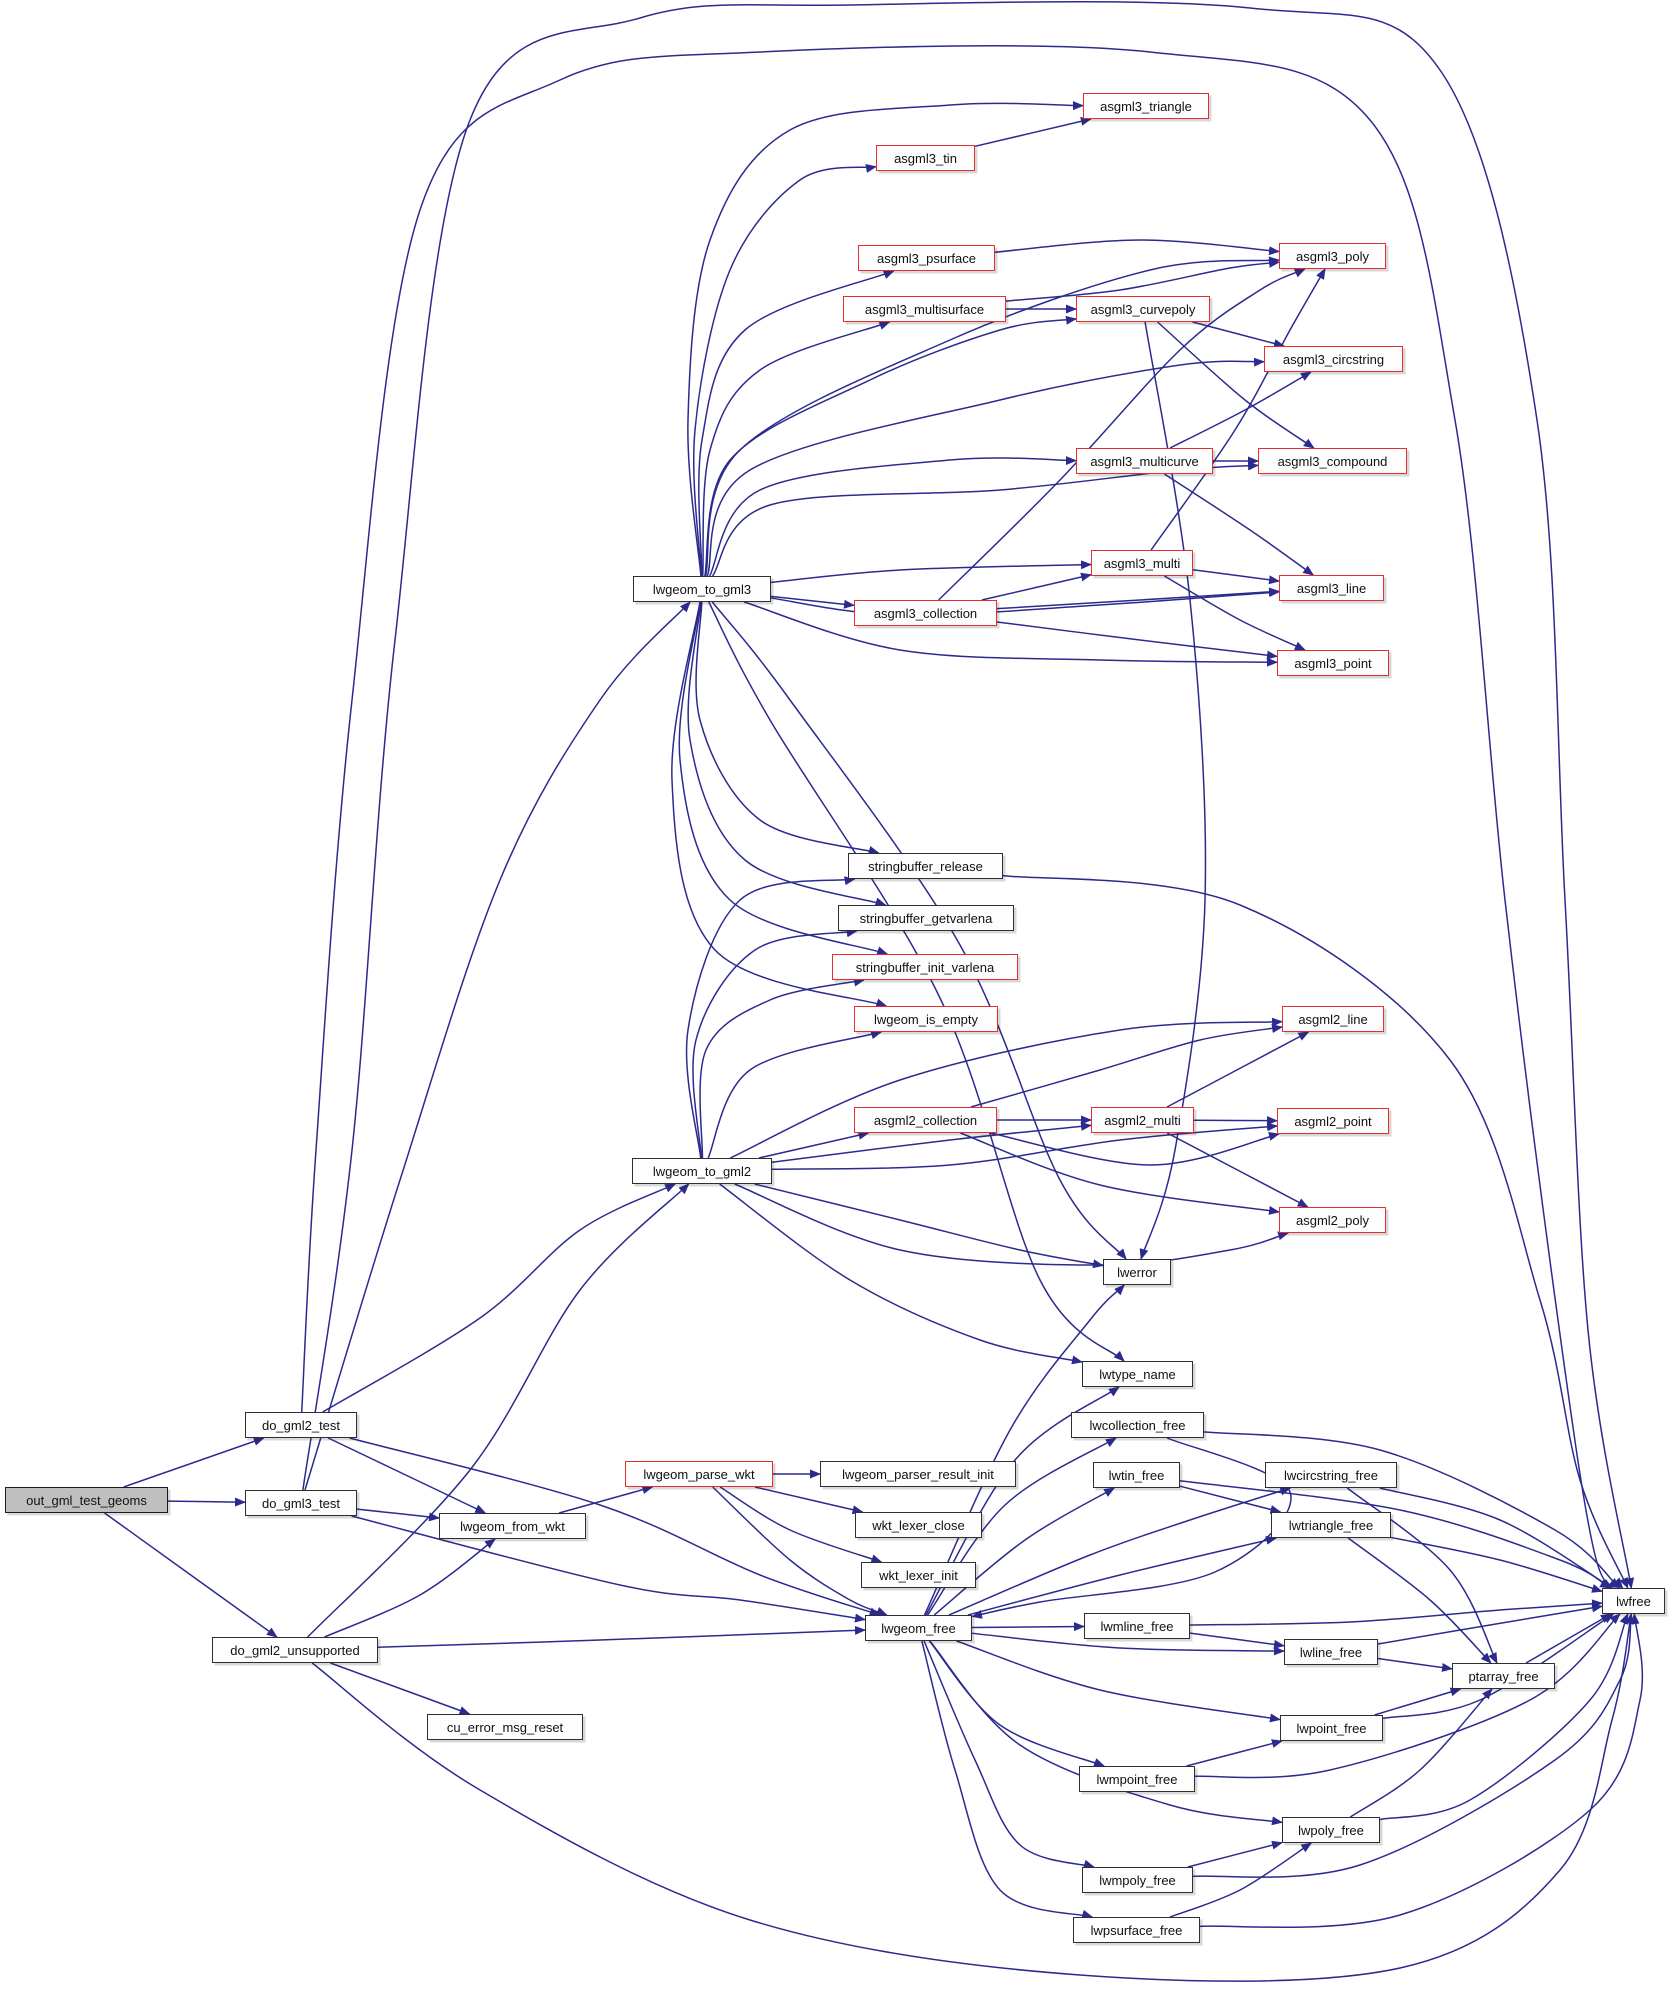 The height and width of the screenshot is (1995, 1671). Describe the element at coordinates (1234, 1753) in the screenshot. I see `call-edge-lwmpoint_free--lwpoint_free` at that location.